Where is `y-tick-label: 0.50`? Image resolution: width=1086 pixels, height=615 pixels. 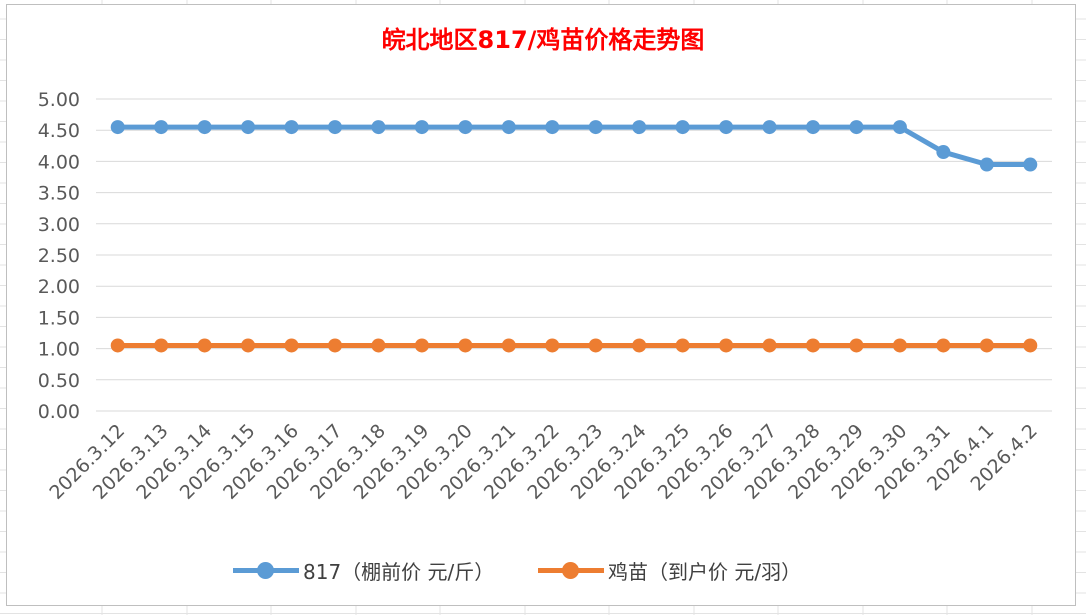
y-tick-label: 0.50 is located at coordinates (59, 381).